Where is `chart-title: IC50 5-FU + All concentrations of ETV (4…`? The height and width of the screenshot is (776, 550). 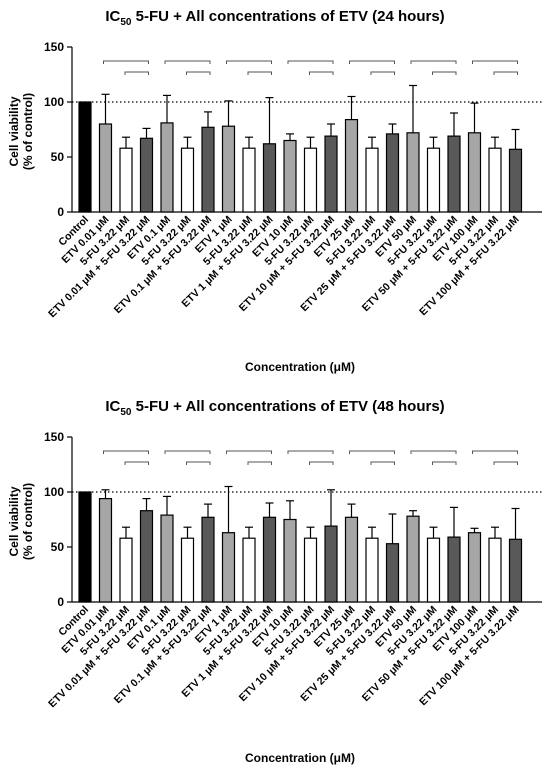
chart-title: IC50 5-FU + All concentrations of ETV (4… is located at coordinates (275, 408).